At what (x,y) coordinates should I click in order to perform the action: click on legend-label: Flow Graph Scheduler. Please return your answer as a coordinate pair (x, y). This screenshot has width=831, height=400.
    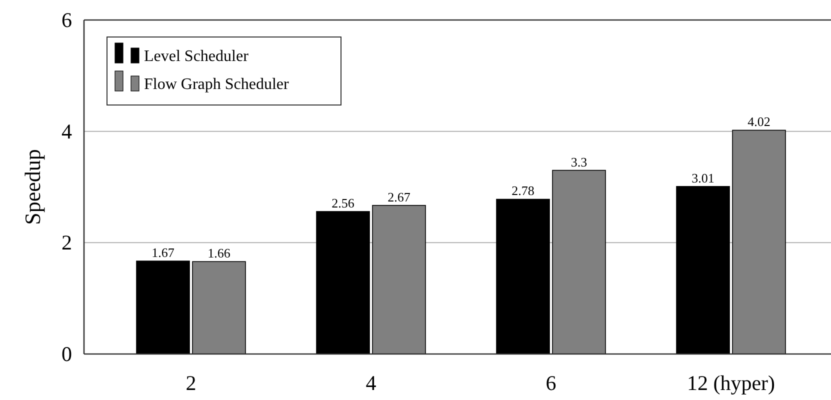
    Looking at the image, I should click on (217, 84).